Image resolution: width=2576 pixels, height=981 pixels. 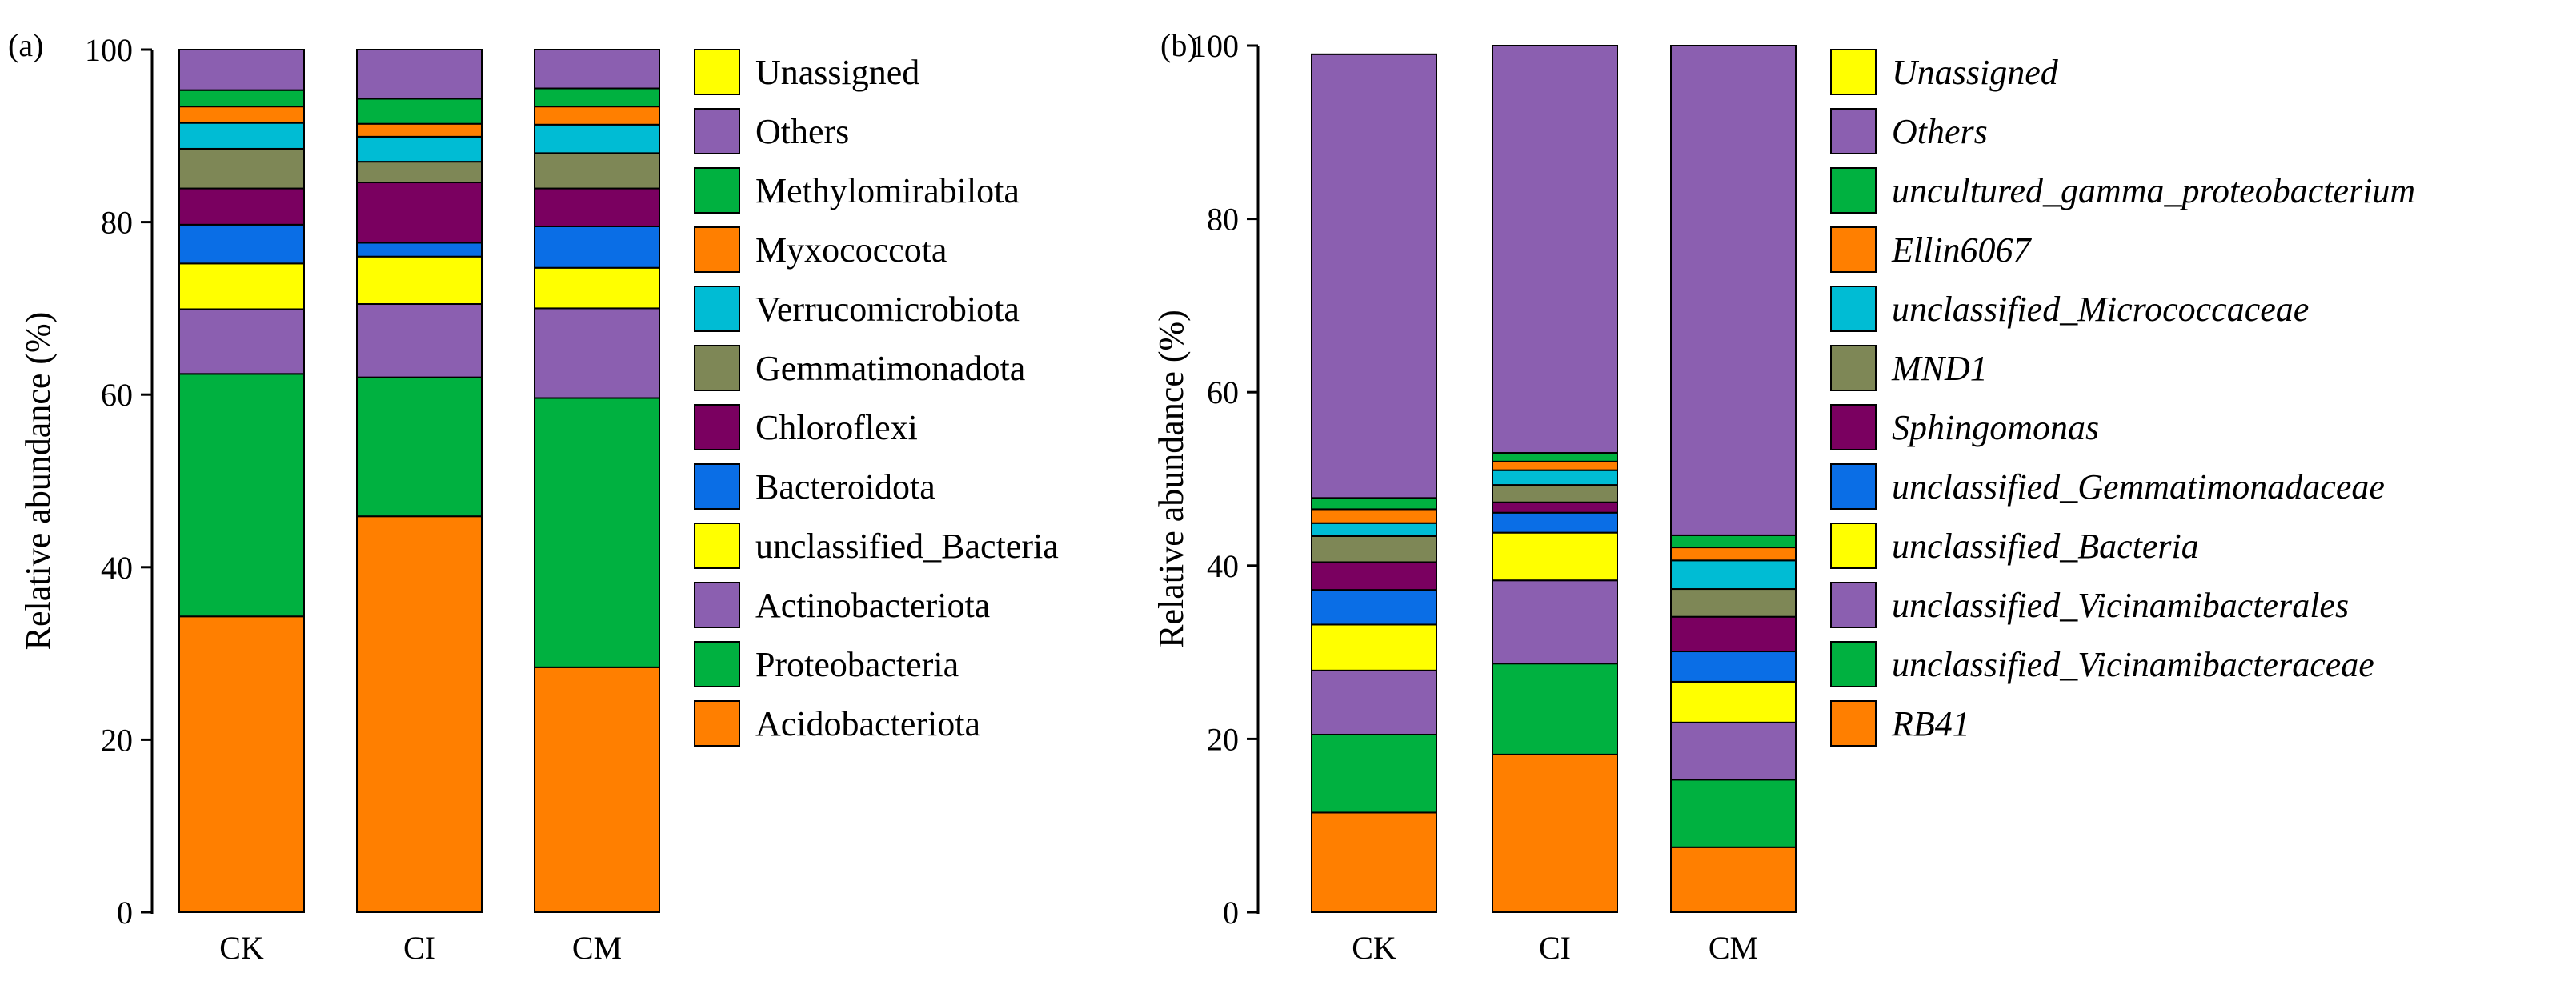 What do you see at coordinates (1179, 45) in the screenshot?
I see `panel-label: (b)` at bounding box center [1179, 45].